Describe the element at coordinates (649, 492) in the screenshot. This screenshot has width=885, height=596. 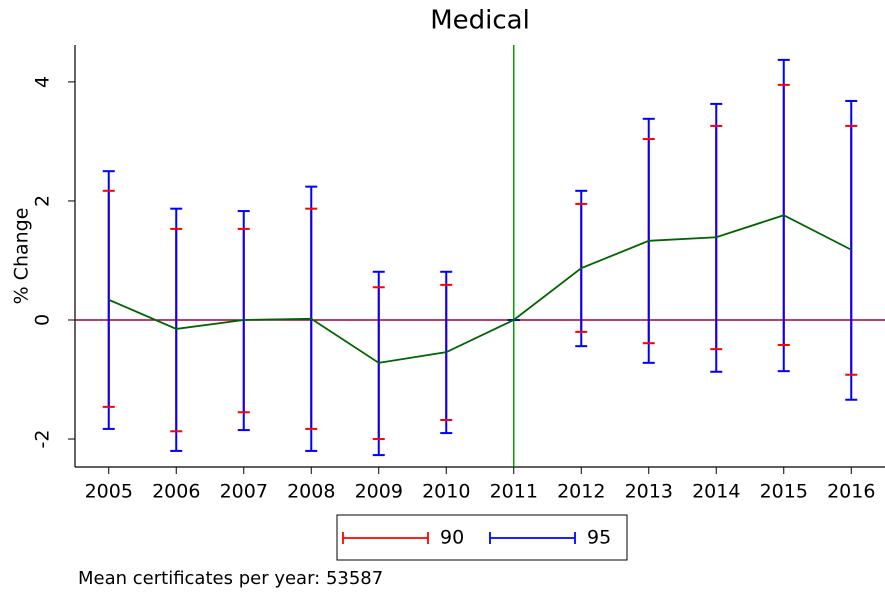
I see `x-tick-label: 2013` at that location.